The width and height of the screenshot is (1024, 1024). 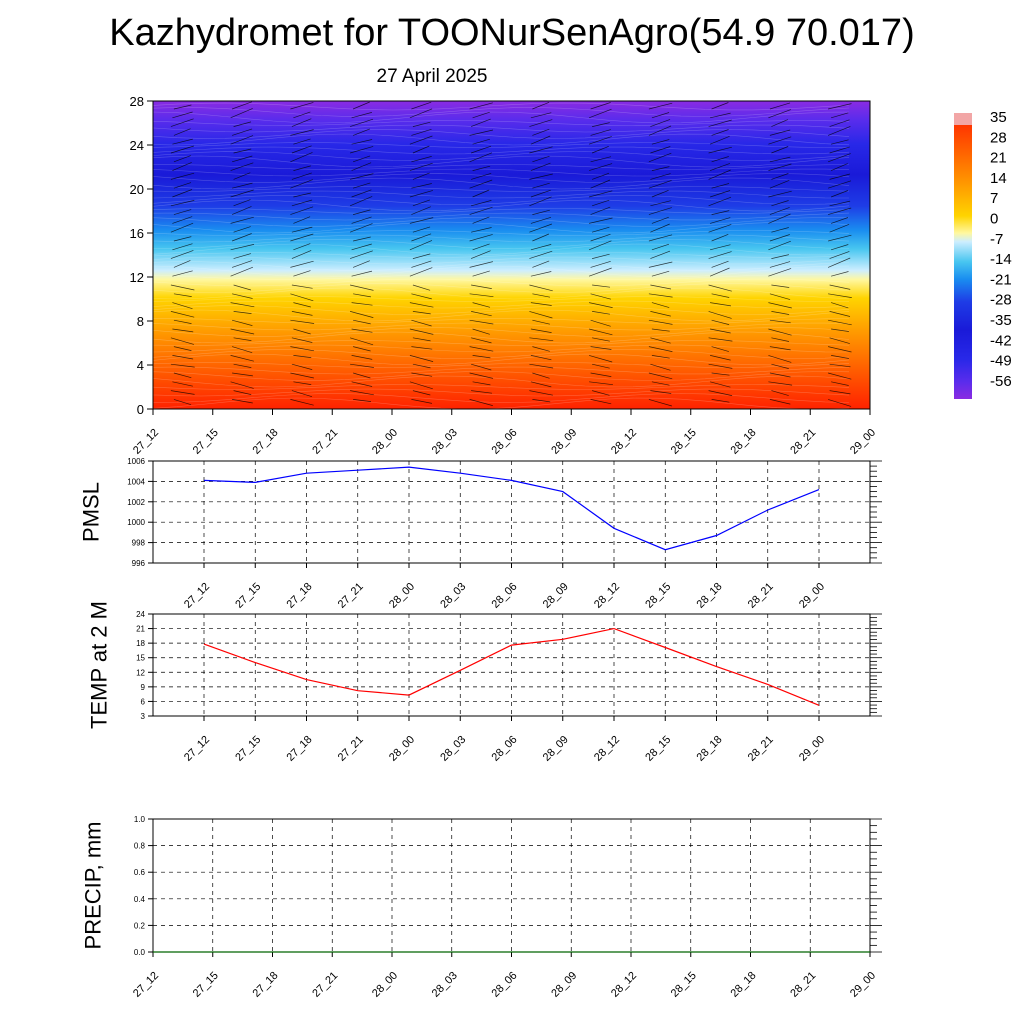 I want to click on y-tick-label: 0.6, so click(x=140, y=872).